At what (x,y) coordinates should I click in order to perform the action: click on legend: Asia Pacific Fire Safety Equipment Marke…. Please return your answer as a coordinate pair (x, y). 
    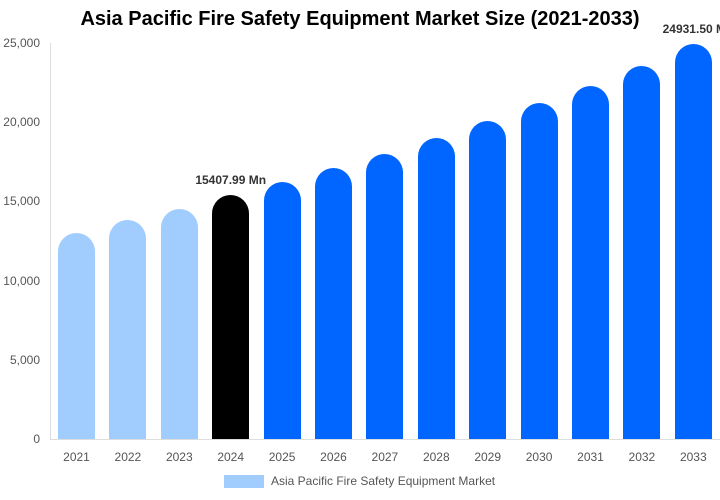
    Looking at the image, I should click on (359, 481).